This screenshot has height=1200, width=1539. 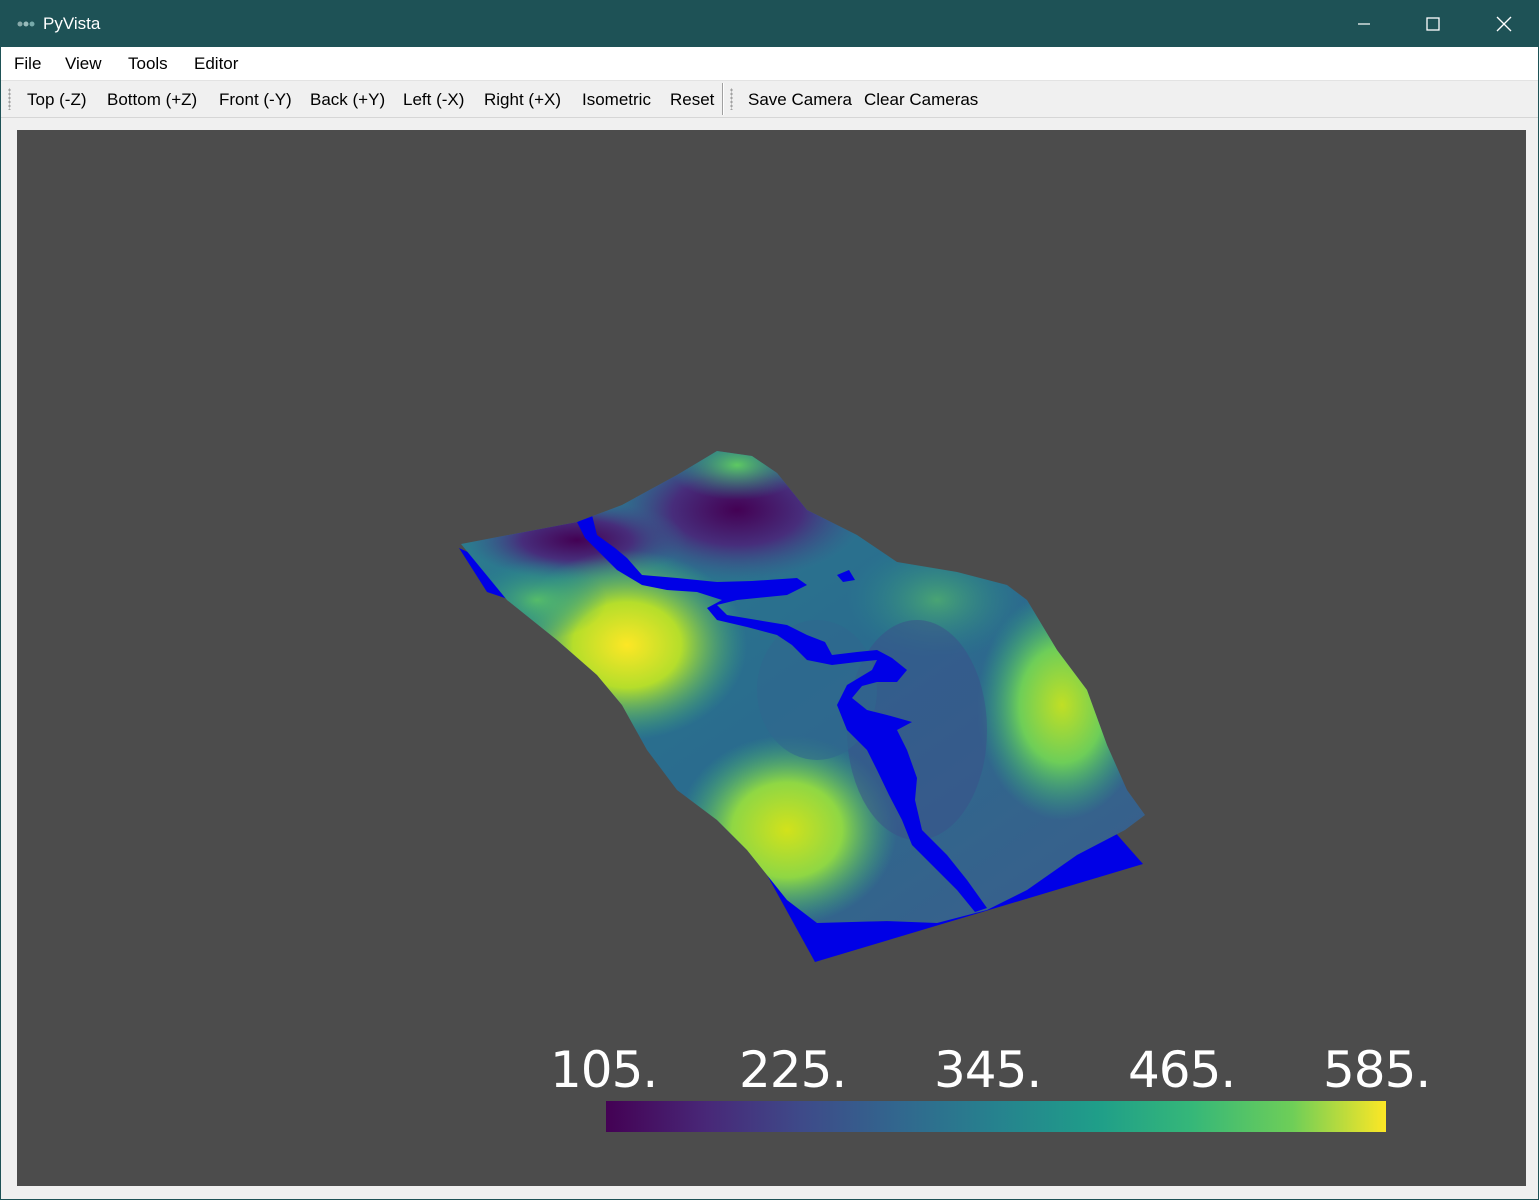 I want to click on colorbar-label-585: 585., so click(x=1377, y=1070).